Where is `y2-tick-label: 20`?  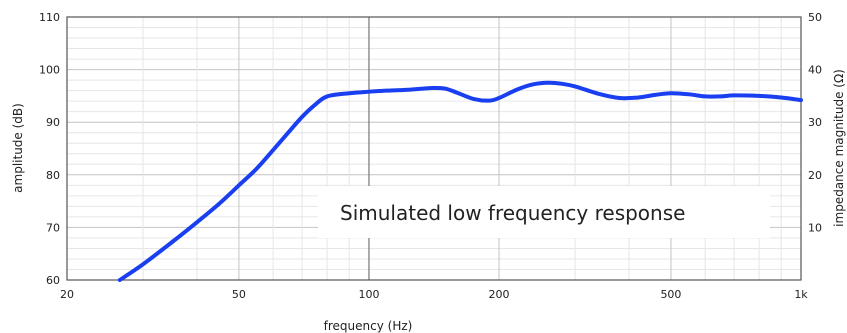 y2-tick-label: 20 is located at coordinates (815, 175).